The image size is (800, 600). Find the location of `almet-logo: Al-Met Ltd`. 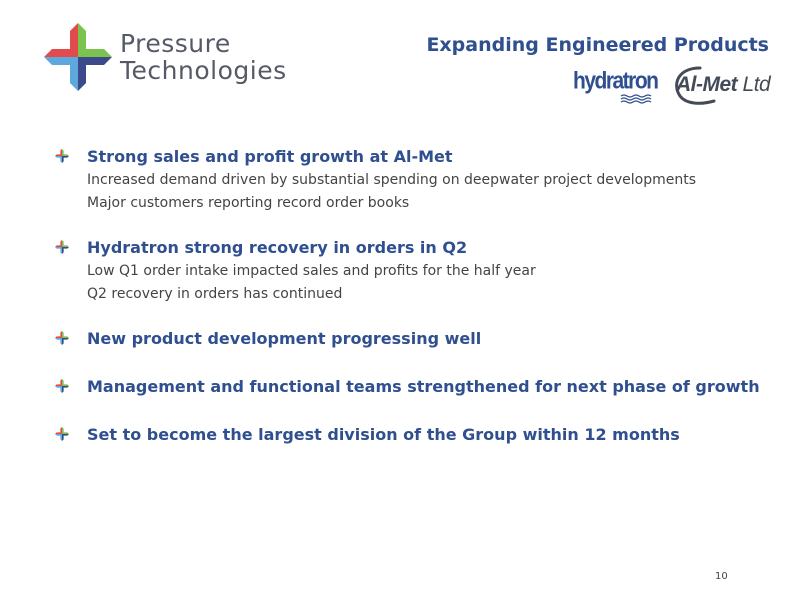

almet-logo: Al-Met Ltd is located at coordinates (720, 85).